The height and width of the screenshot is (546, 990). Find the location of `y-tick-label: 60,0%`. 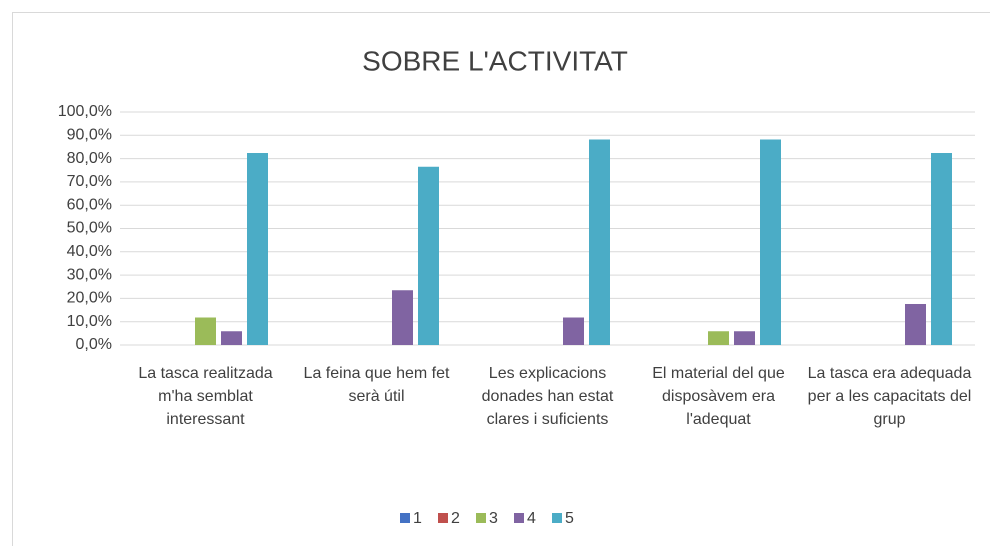

y-tick-label: 60,0% is located at coordinates (89, 204).